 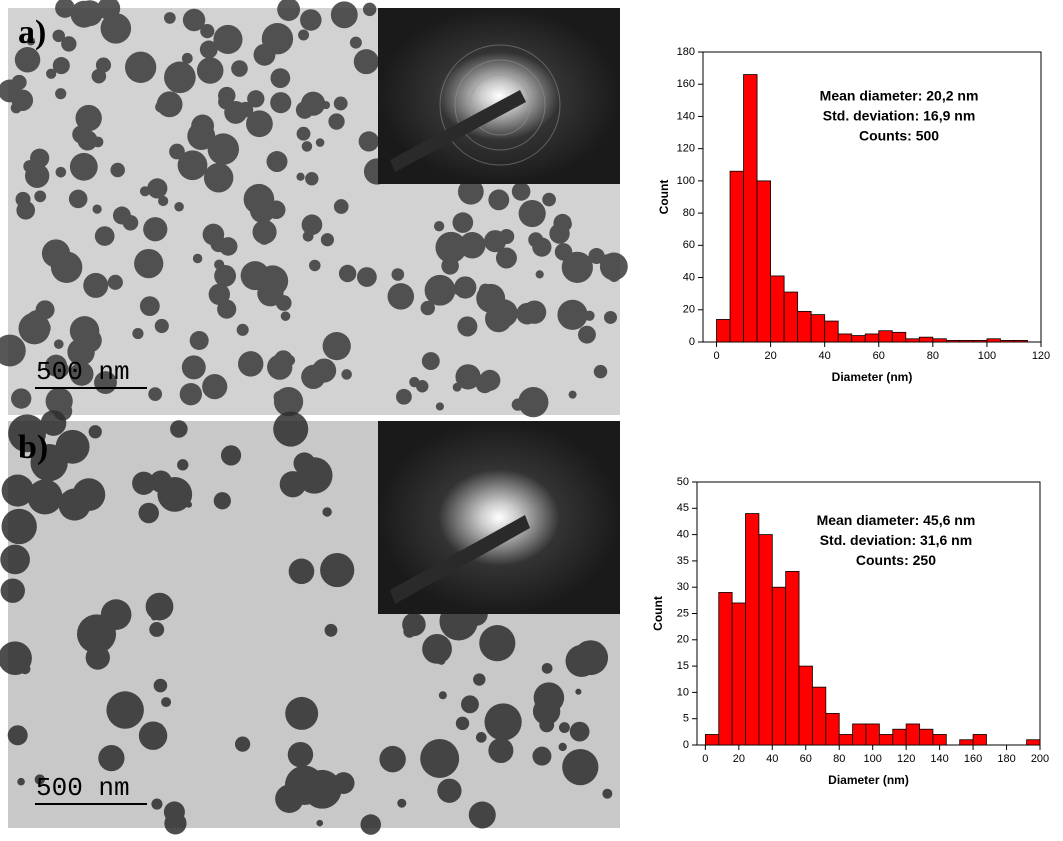 I want to click on x-tick-label: 0, so click(x=716, y=356).